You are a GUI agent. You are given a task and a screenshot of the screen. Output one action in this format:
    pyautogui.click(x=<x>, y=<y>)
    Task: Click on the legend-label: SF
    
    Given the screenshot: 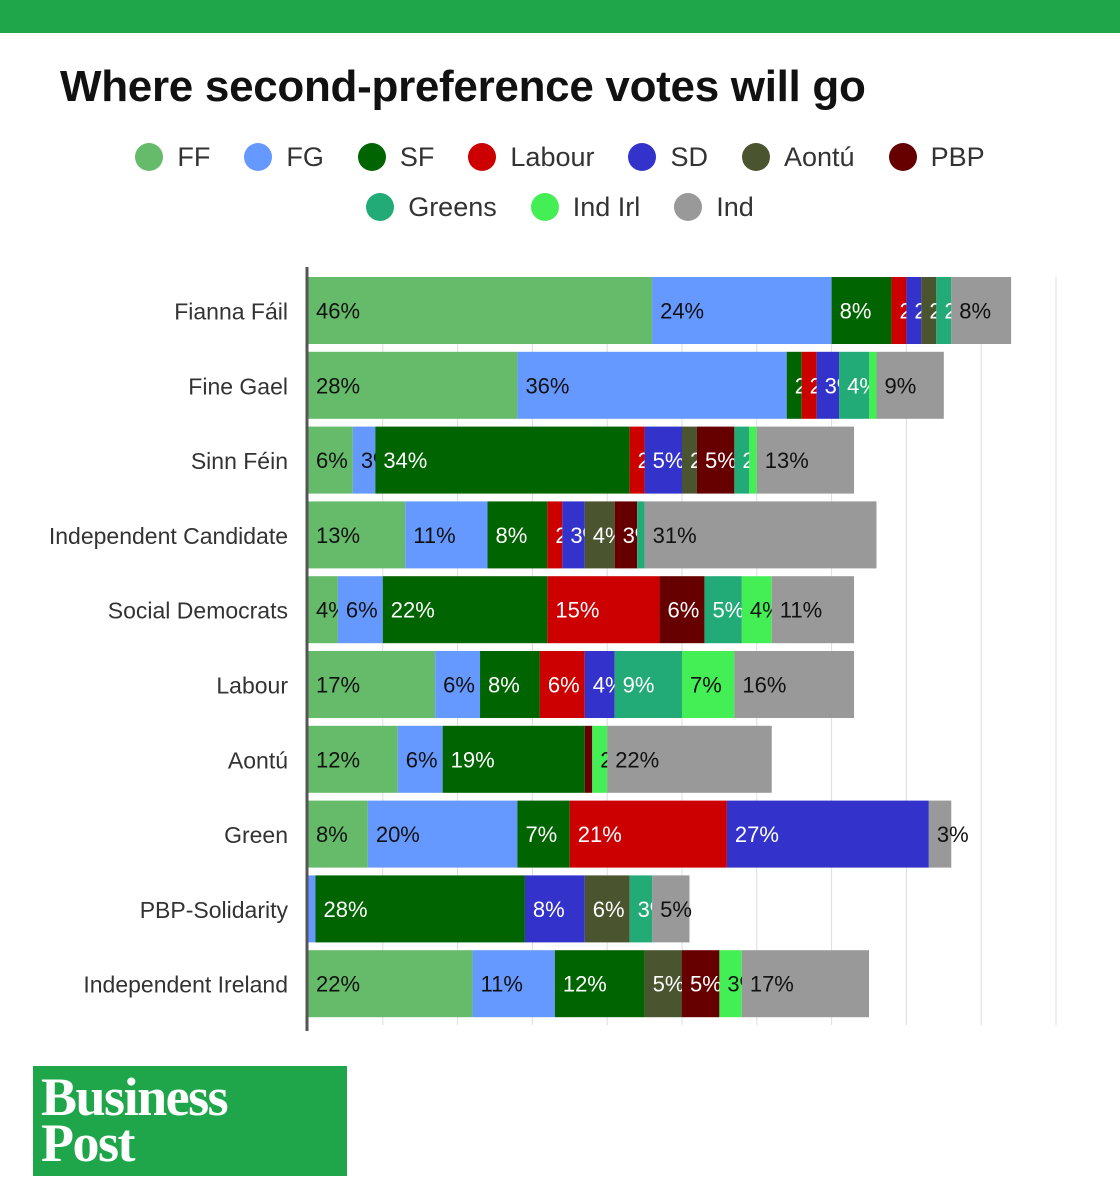 What is the action you would take?
    pyautogui.click(x=417, y=156)
    